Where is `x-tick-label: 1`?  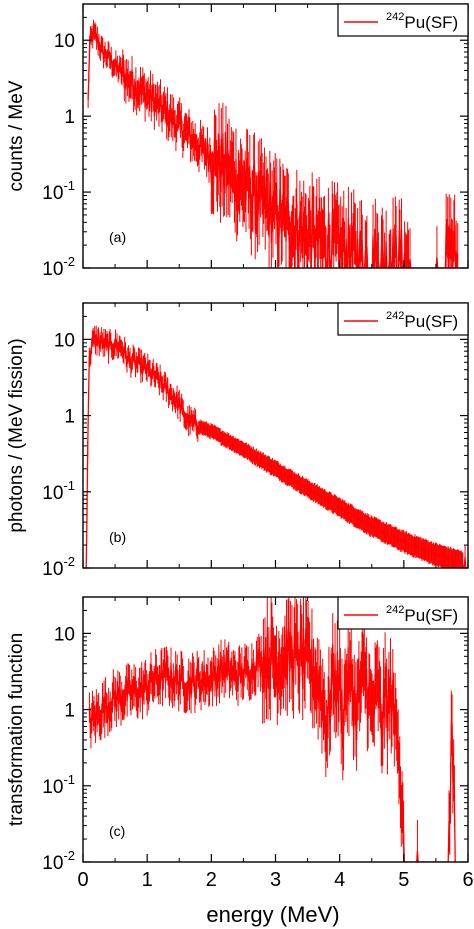 x-tick-label: 1 is located at coordinates (147, 880).